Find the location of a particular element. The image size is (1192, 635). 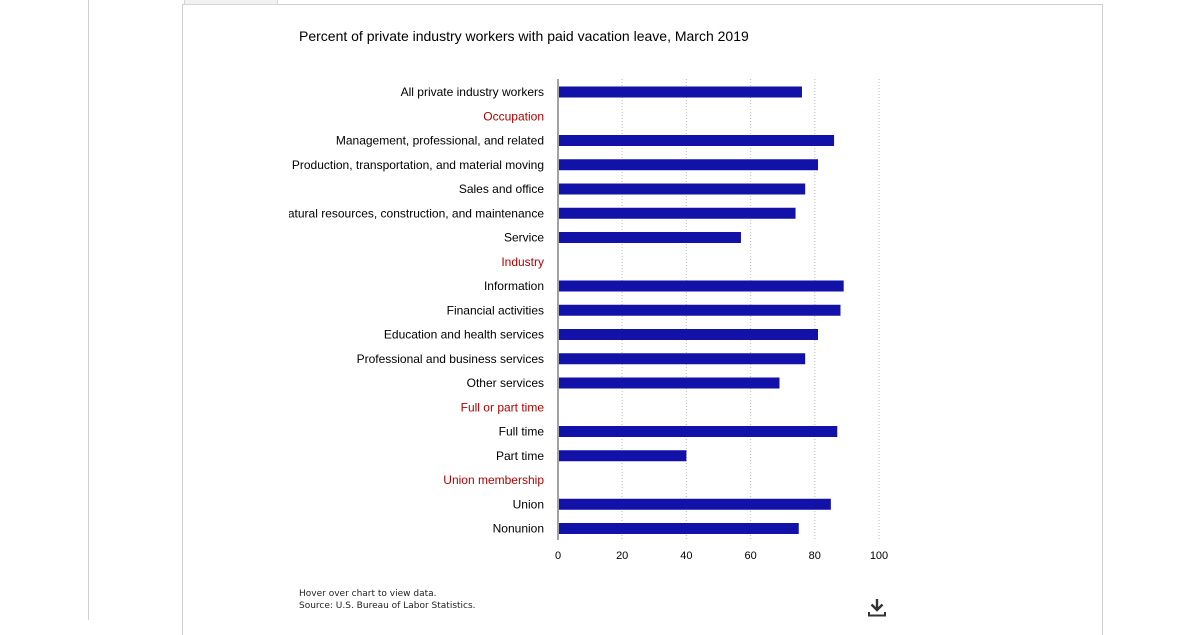

download-icon is located at coordinates (877, 608).